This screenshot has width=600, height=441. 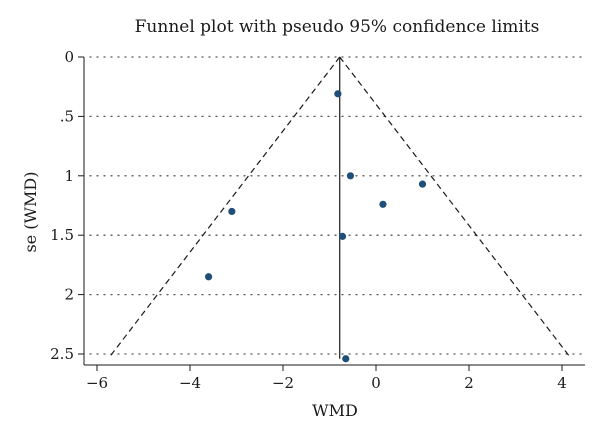 What do you see at coordinates (30, 212) in the screenshot?
I see `y-axis-label: se (WMD)` at bounding box center [30, 212].